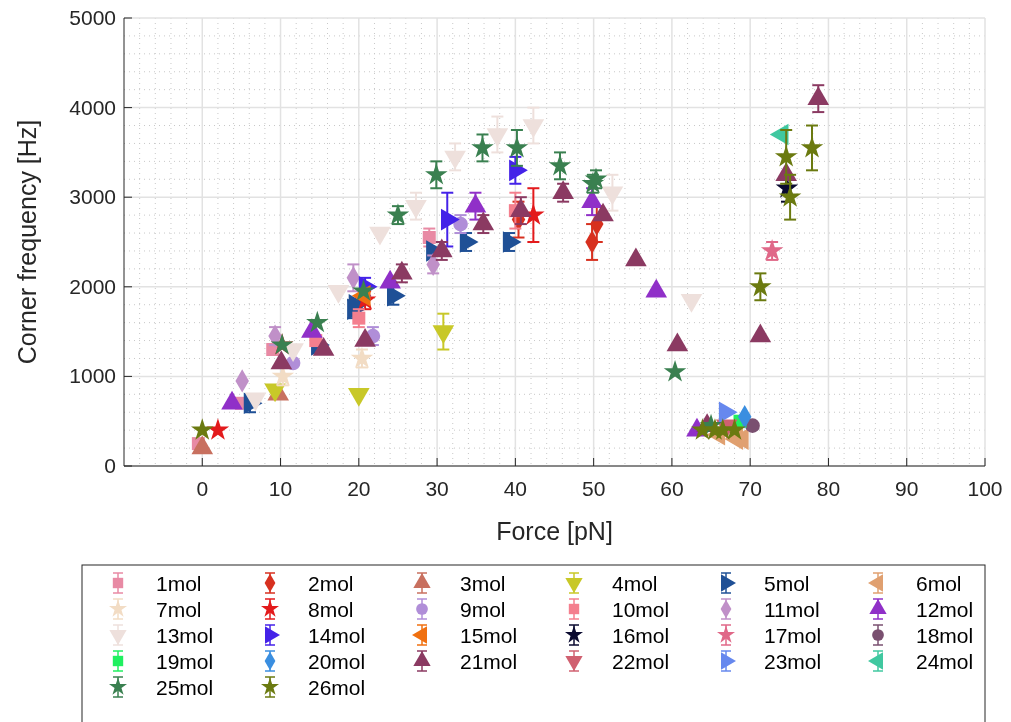 The height and width of the screenshot is (722, 1011). Describe the element at coordinates (793, 635) in the screenshot. I see `legend-label: 17mol` at that location.